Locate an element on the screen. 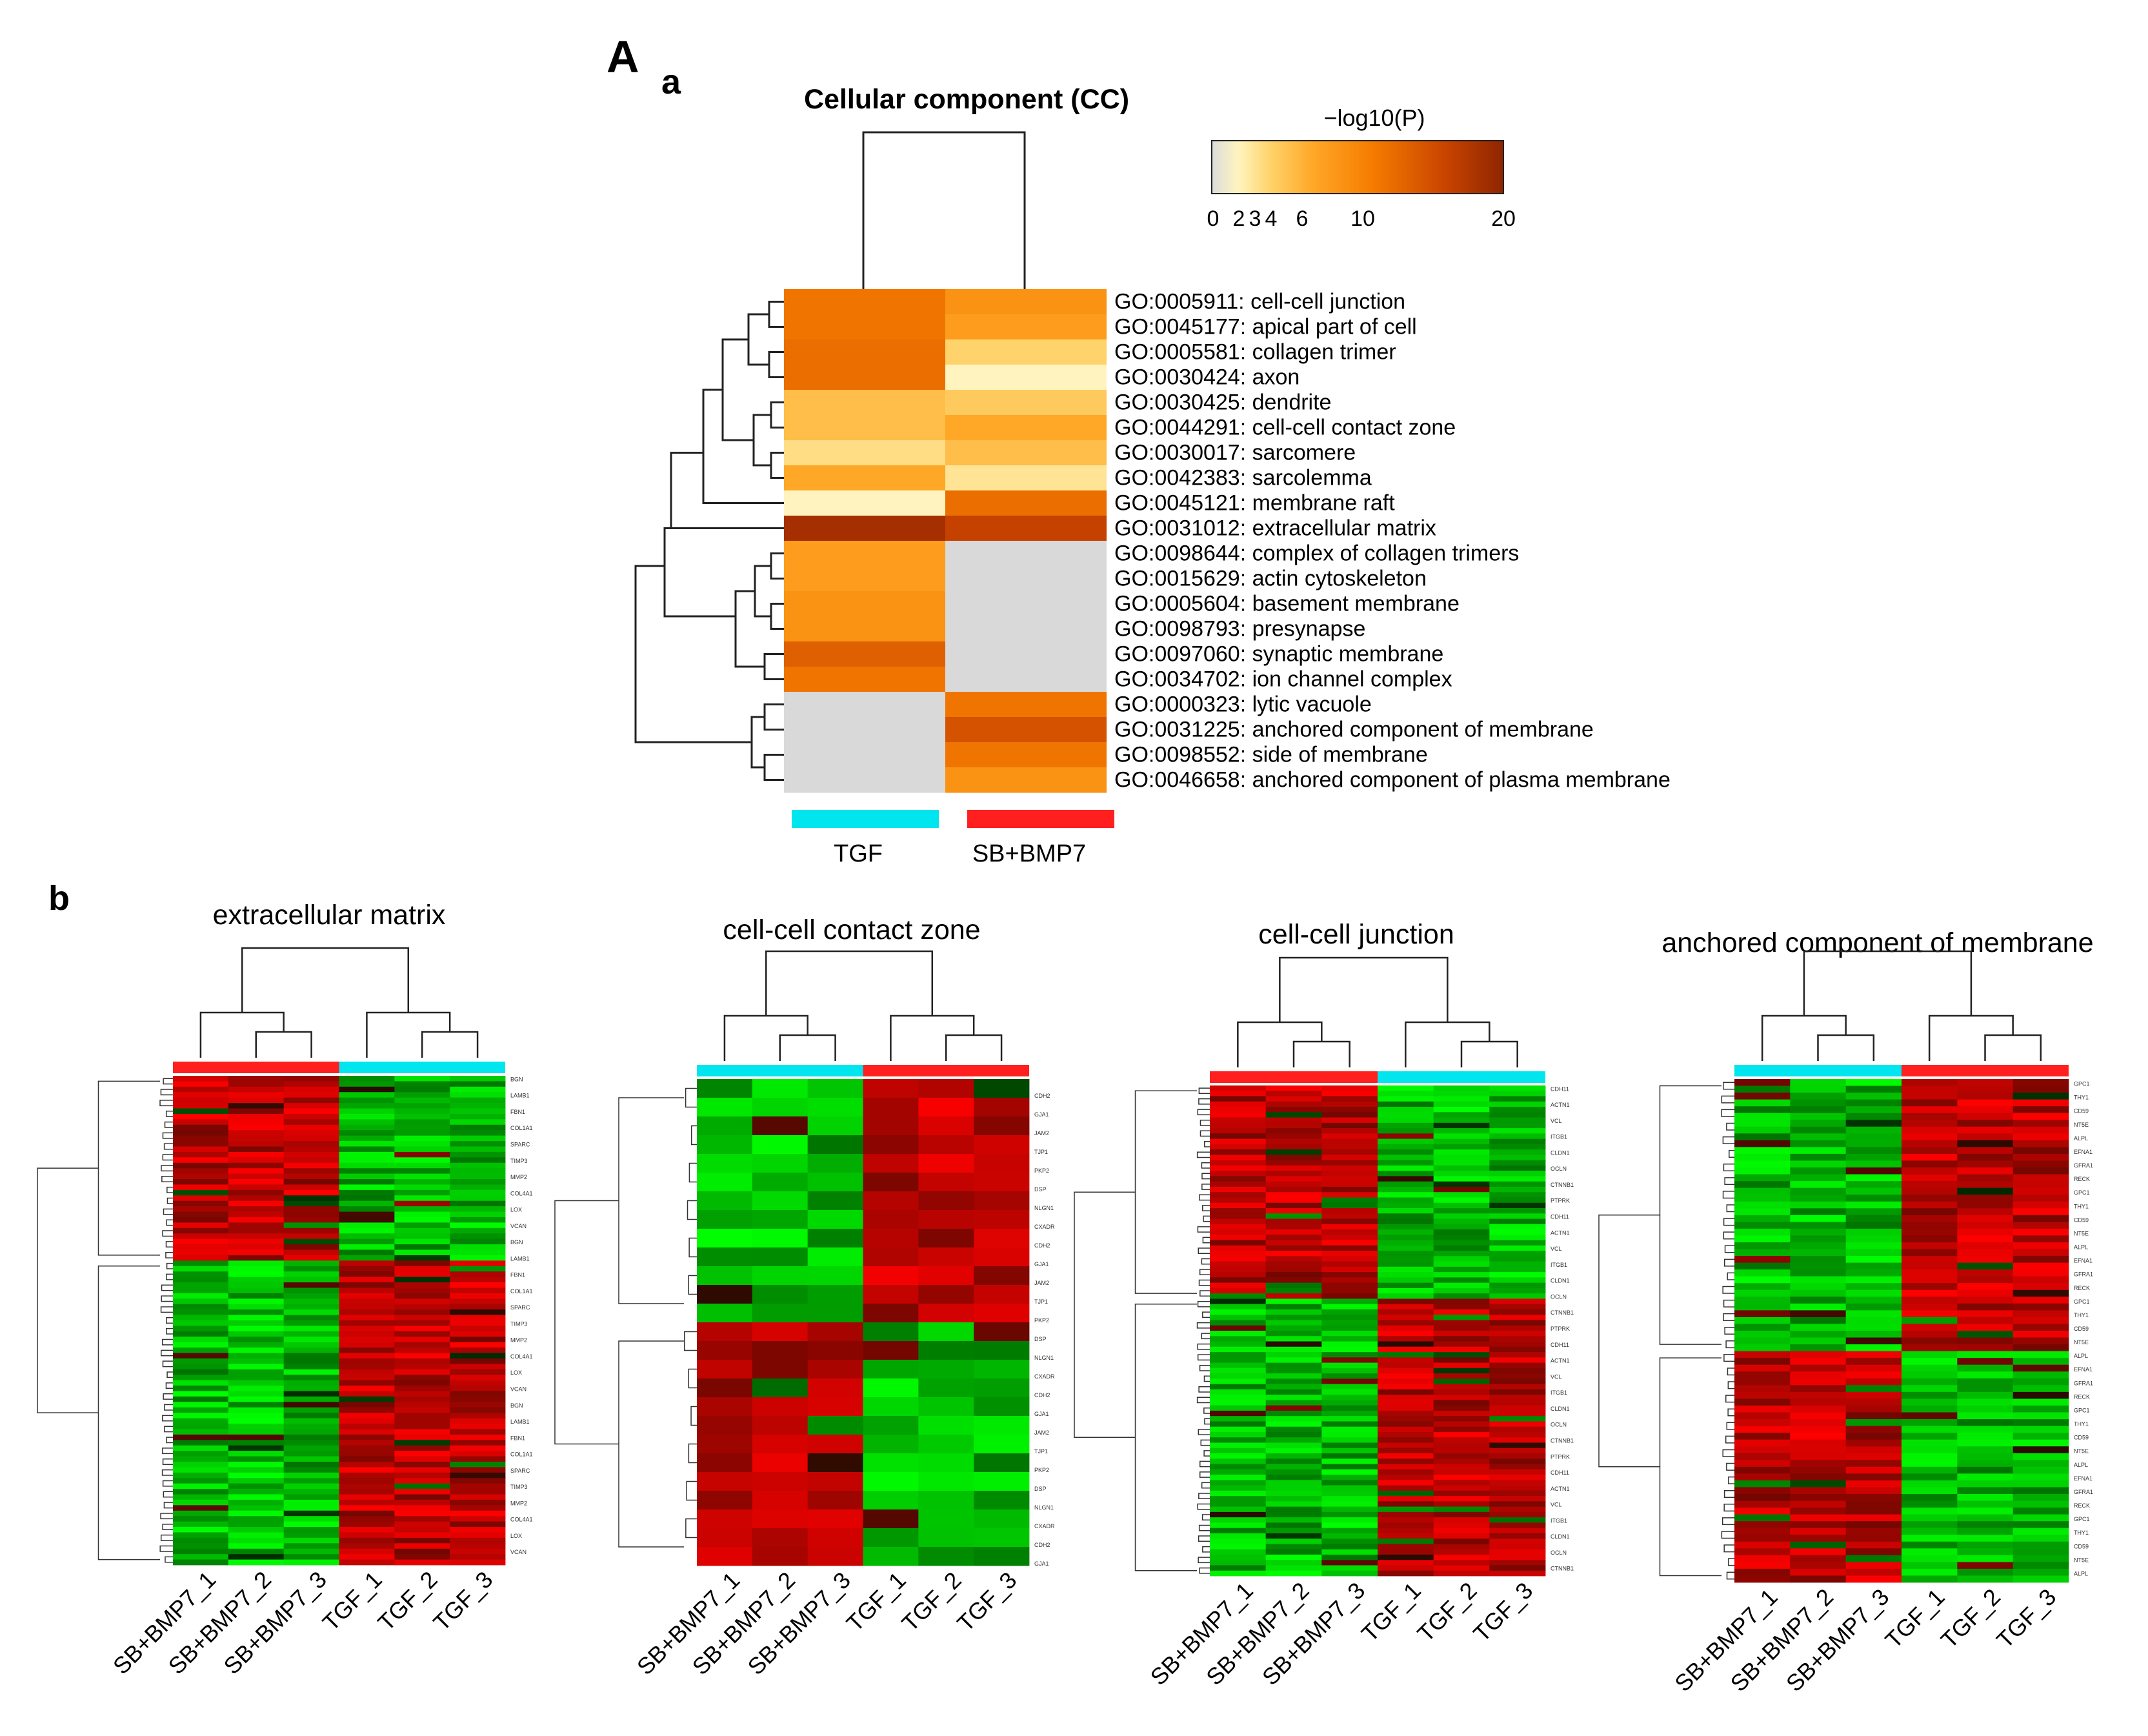 The image size is (2148, 1736). cc-column-label-sbbmp7: SB+BMP7 is located at coordinates (1029, 853).